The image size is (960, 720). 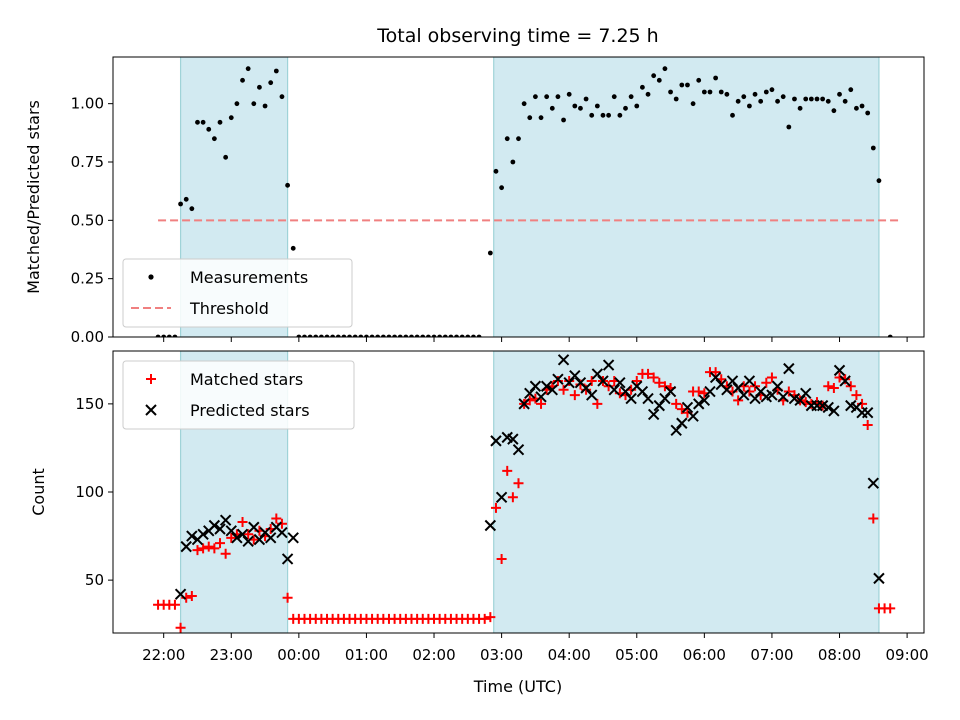 I want to click on x-tick-label: 09:00, so click(x=906, y=655).